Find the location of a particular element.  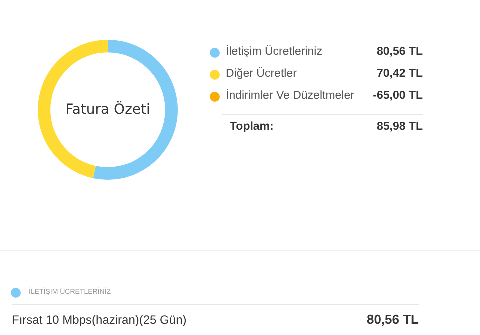

text: Fatura Özeti is located at coordinates (108, 110).